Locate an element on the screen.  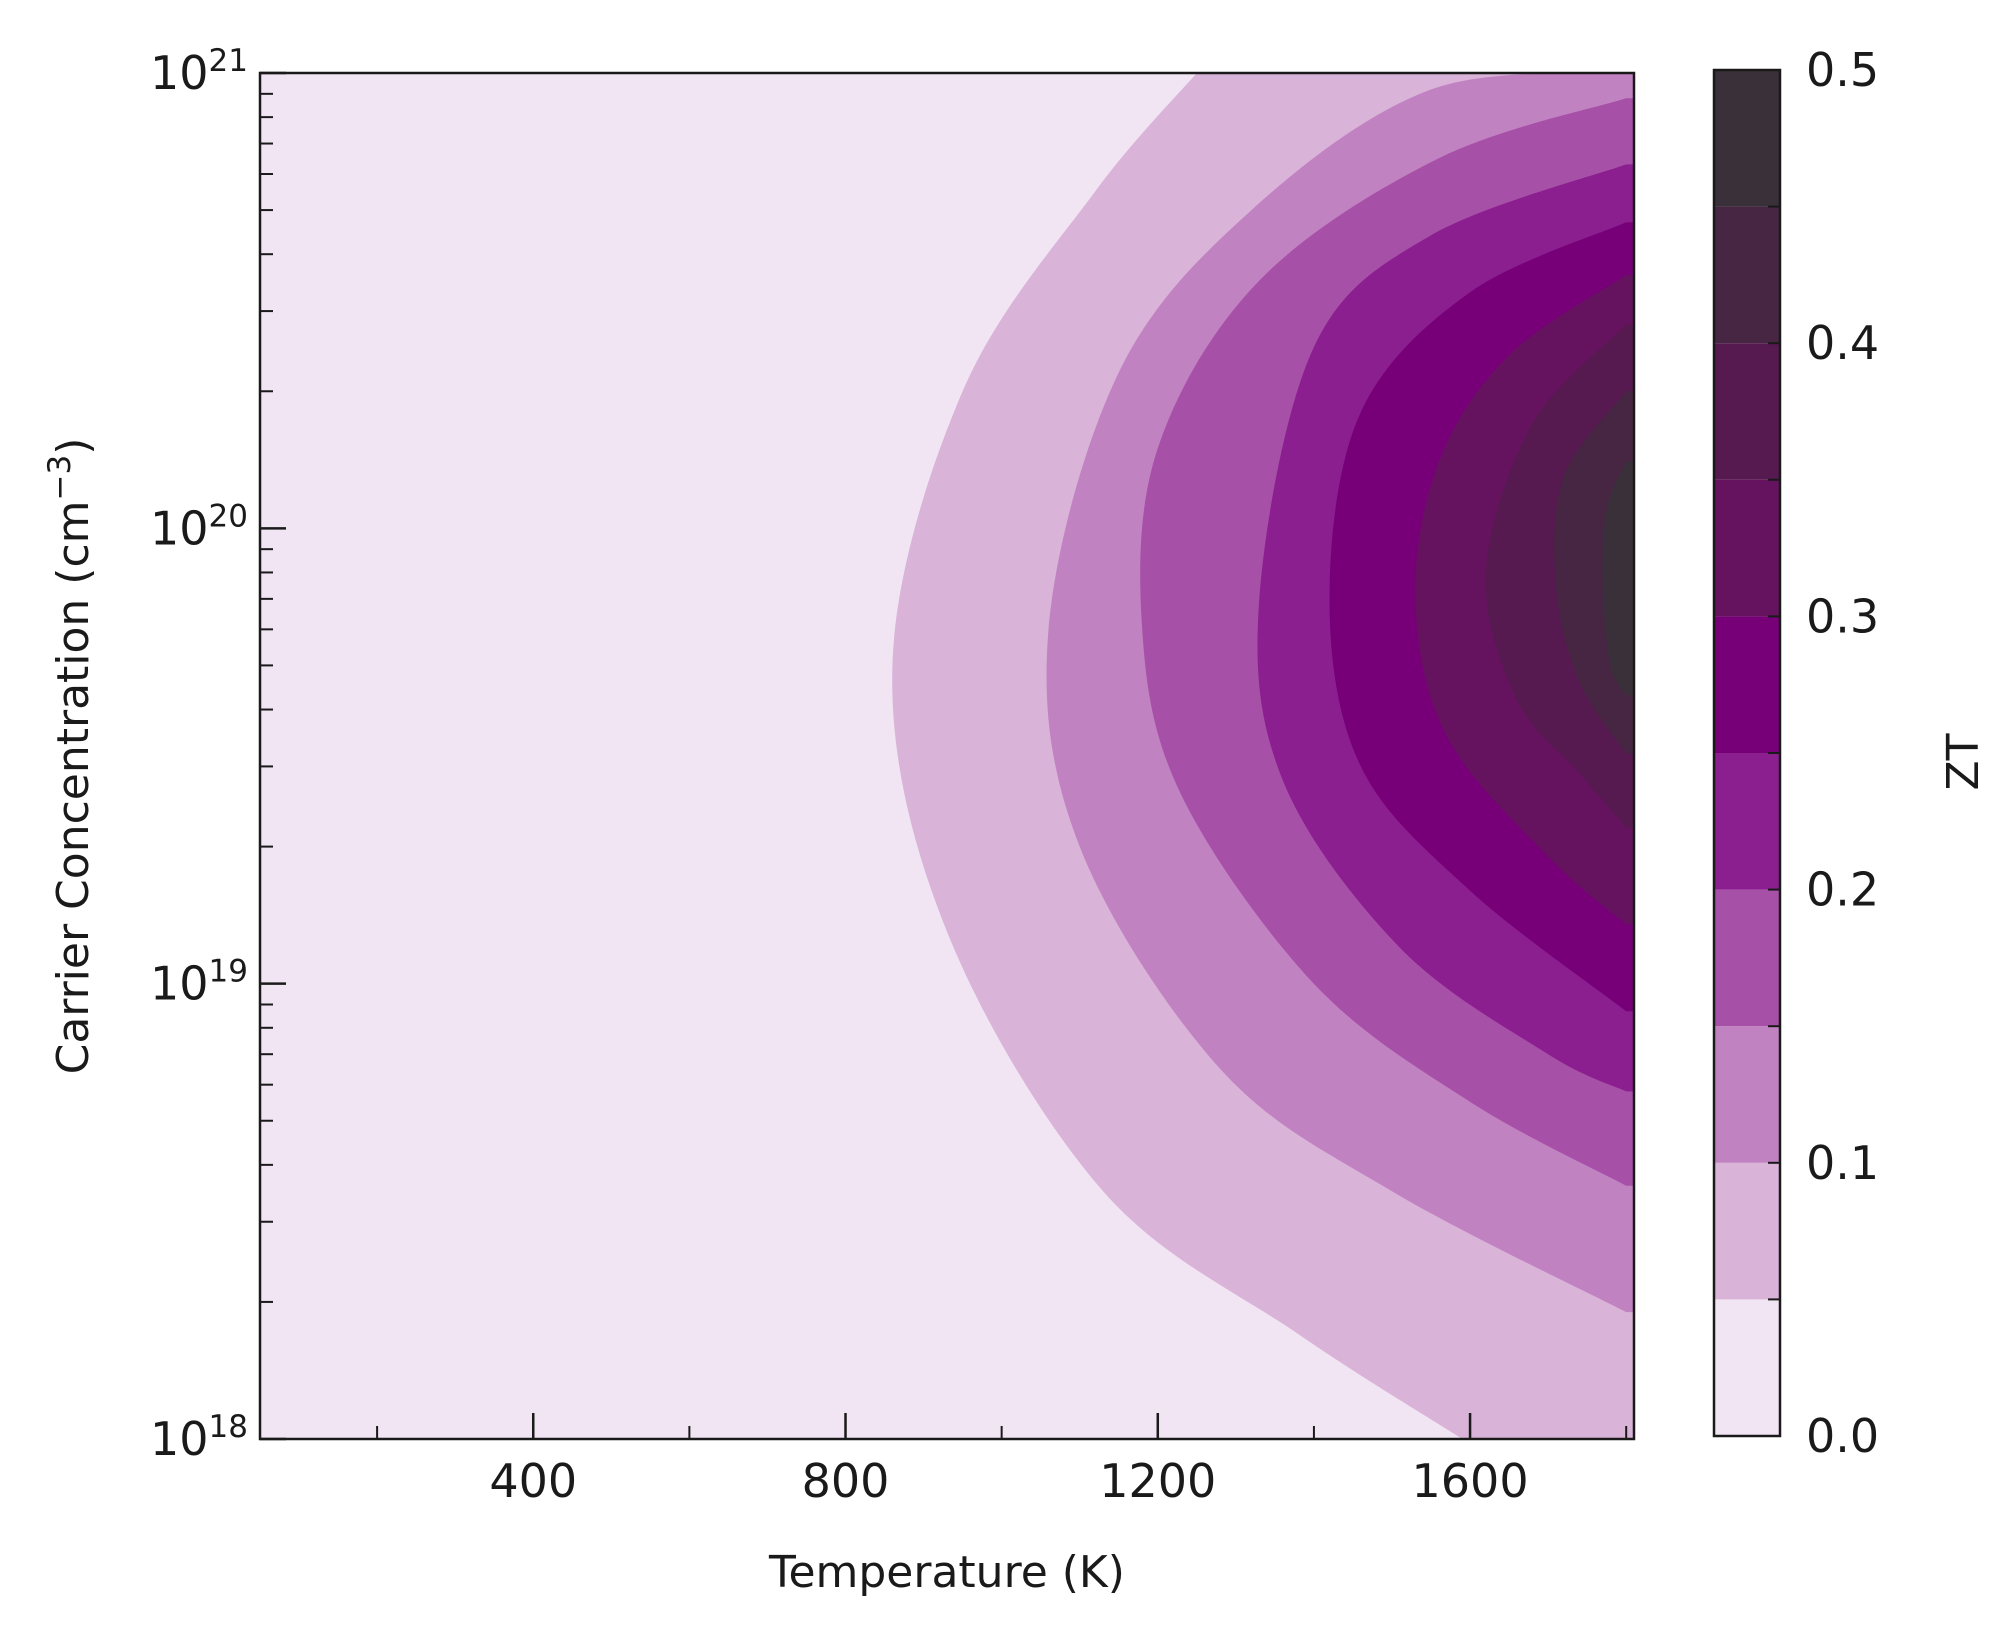
colorbar-tick-label: 0.2 is located at coordinates (1842, 890).